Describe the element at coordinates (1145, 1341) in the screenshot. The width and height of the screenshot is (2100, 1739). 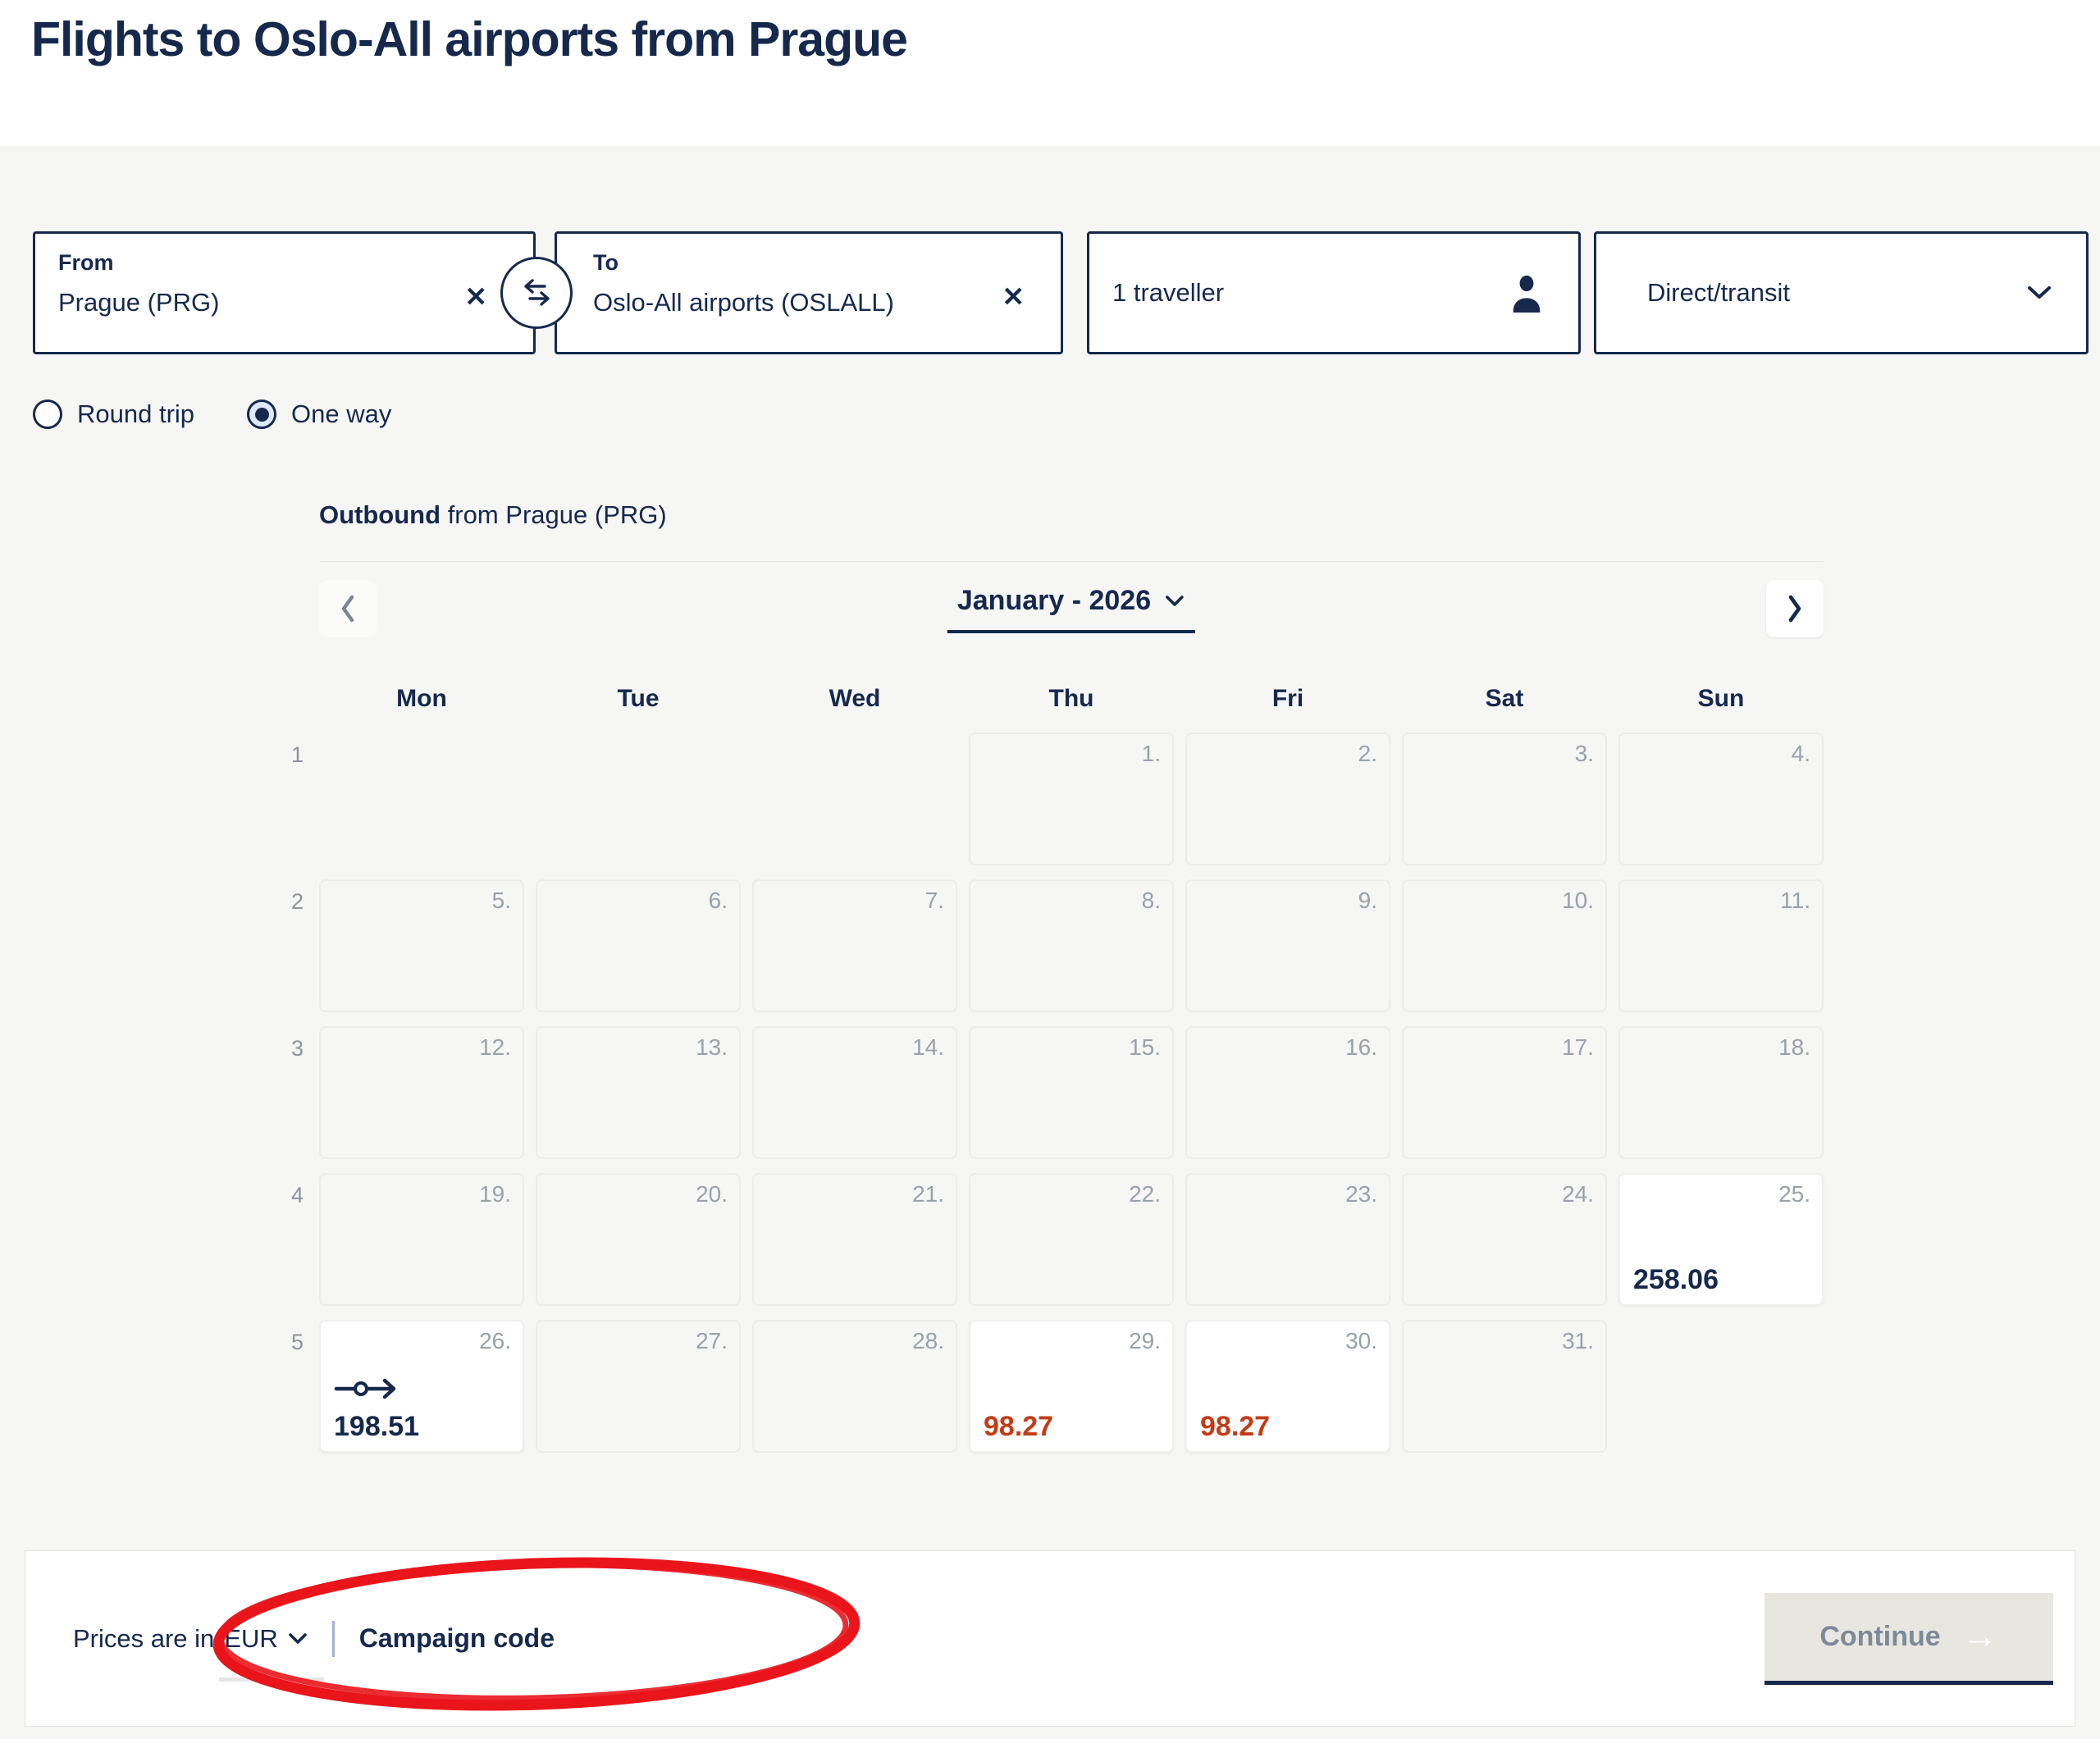
I see `day-number: 29.` at that location.